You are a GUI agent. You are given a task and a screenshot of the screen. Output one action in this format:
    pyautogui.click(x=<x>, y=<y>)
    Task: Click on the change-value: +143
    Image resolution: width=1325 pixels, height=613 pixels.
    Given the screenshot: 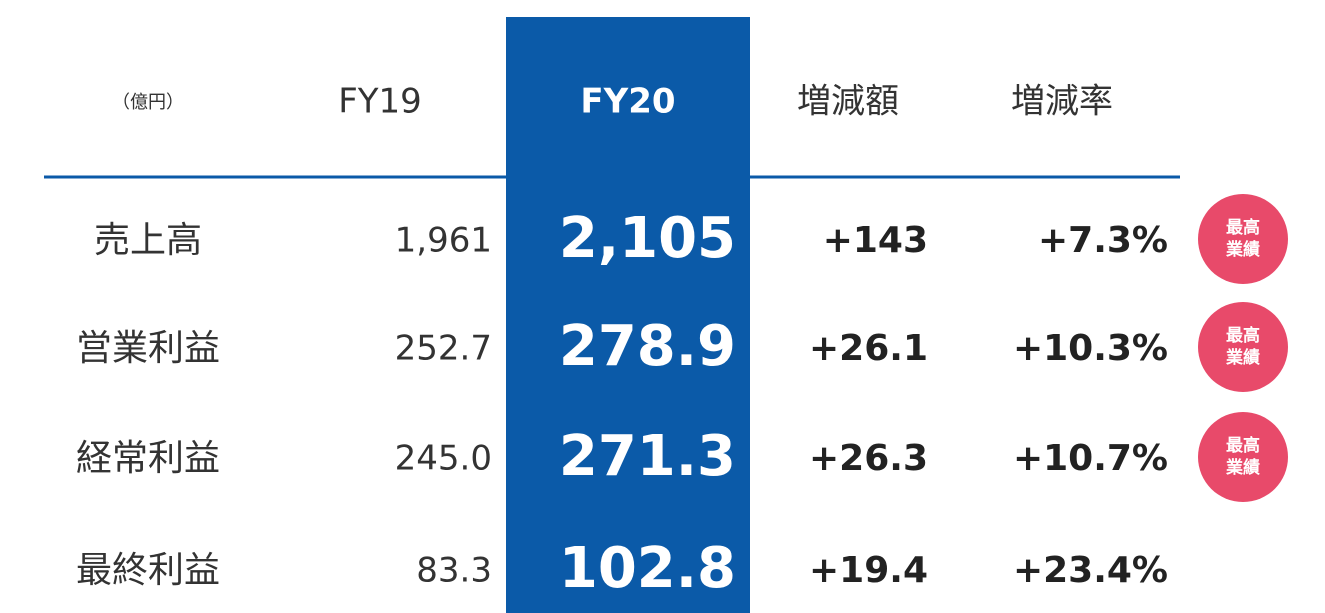 What is the action you would take?
    pyautogui.click(x=875, y=240)
    